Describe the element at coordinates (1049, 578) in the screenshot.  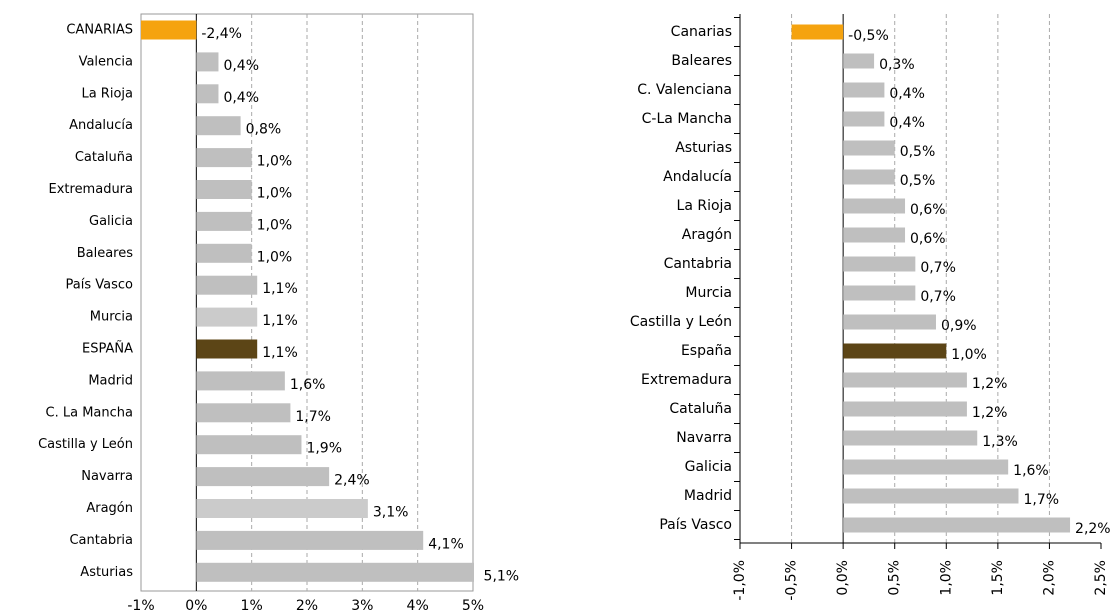
I see `x-tick-label: 2,0%` at that location.